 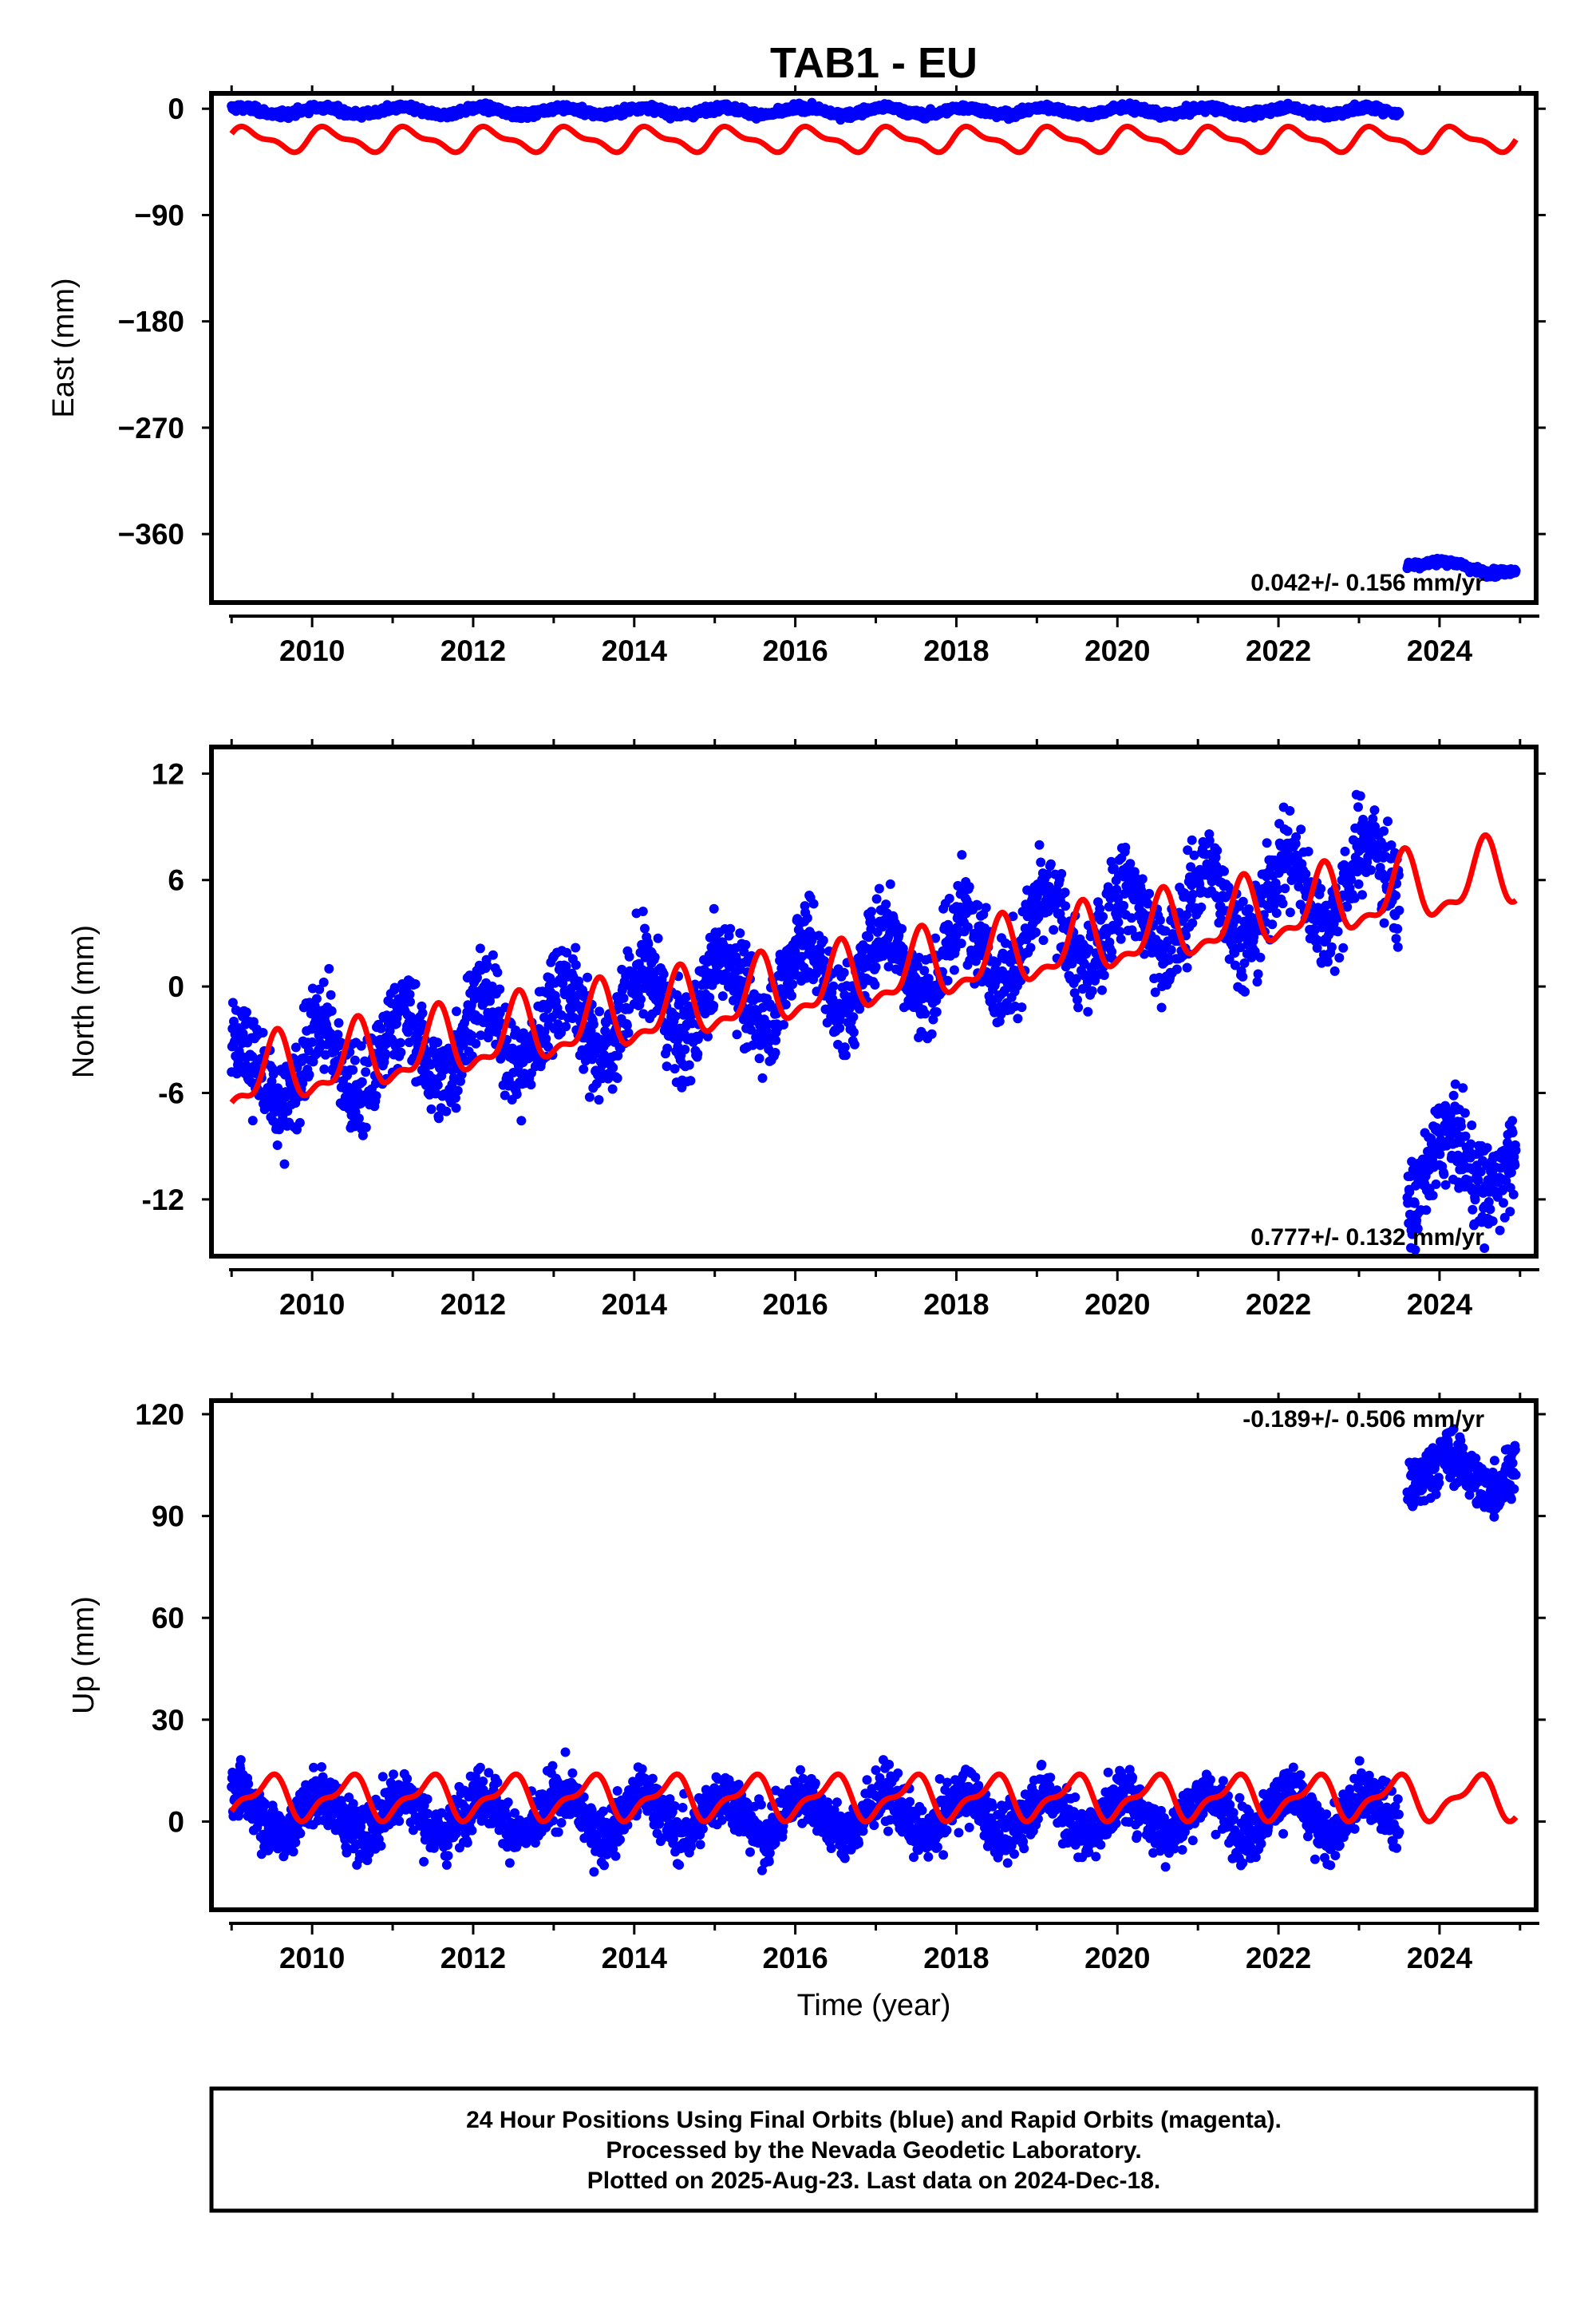 I want to click on x-tick-label: 2022, so click(x=1278, y=650).